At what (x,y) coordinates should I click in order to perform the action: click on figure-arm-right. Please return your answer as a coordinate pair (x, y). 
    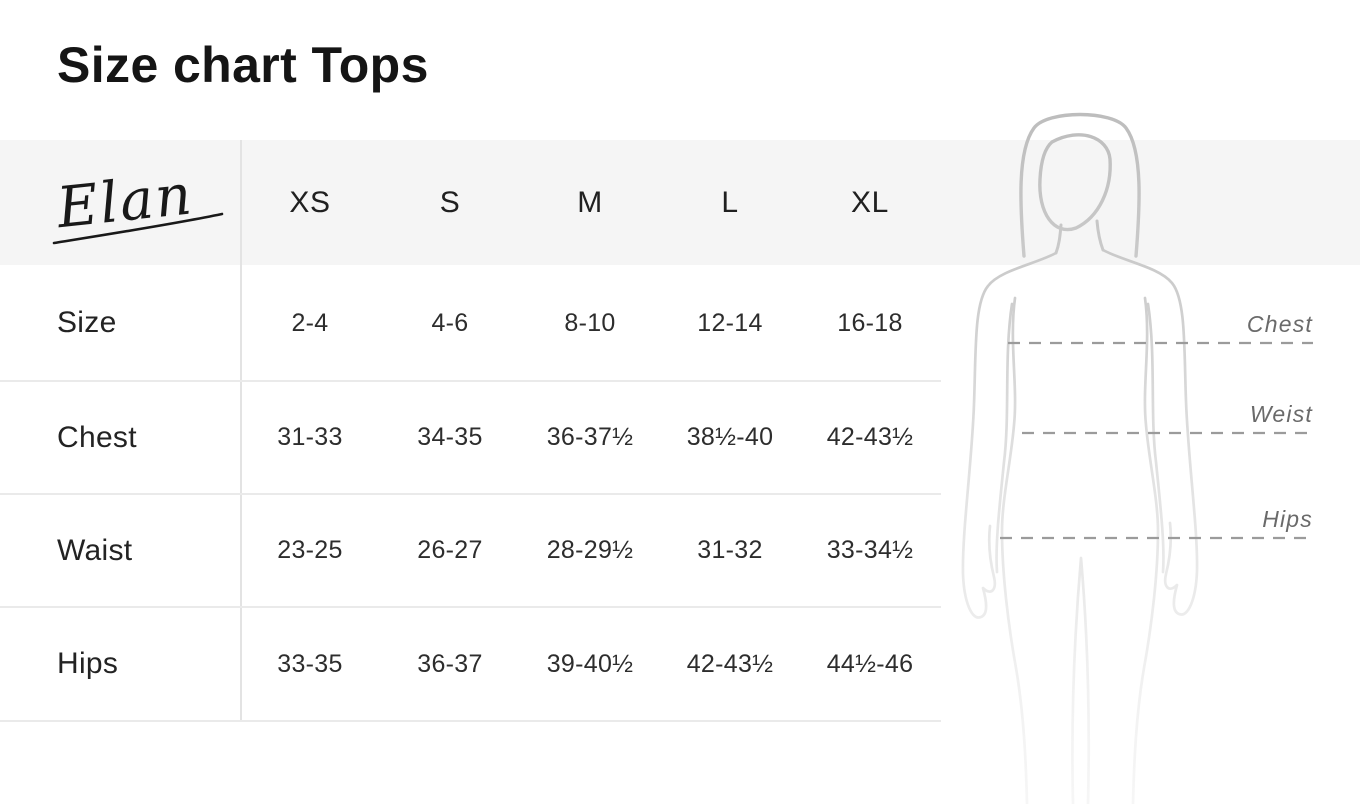
    Looking at the image, I should click on (1150, 432).